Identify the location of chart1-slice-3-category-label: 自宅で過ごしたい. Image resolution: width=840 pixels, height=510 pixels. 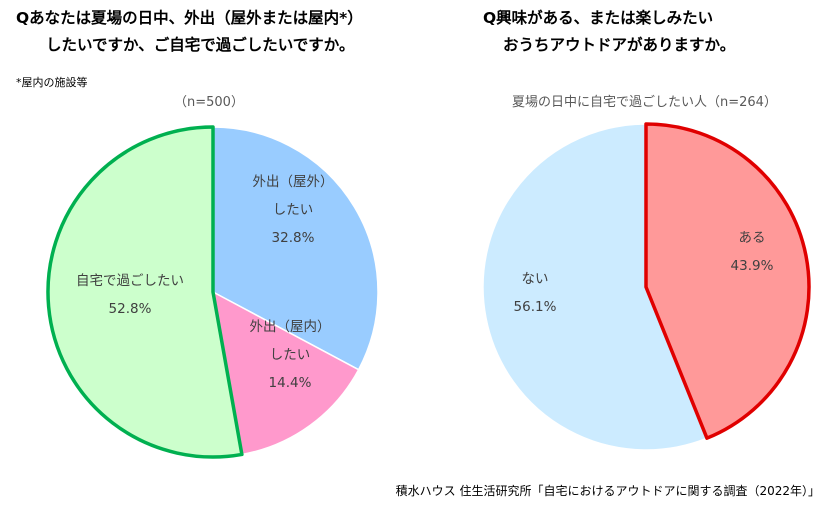
(130, 281).